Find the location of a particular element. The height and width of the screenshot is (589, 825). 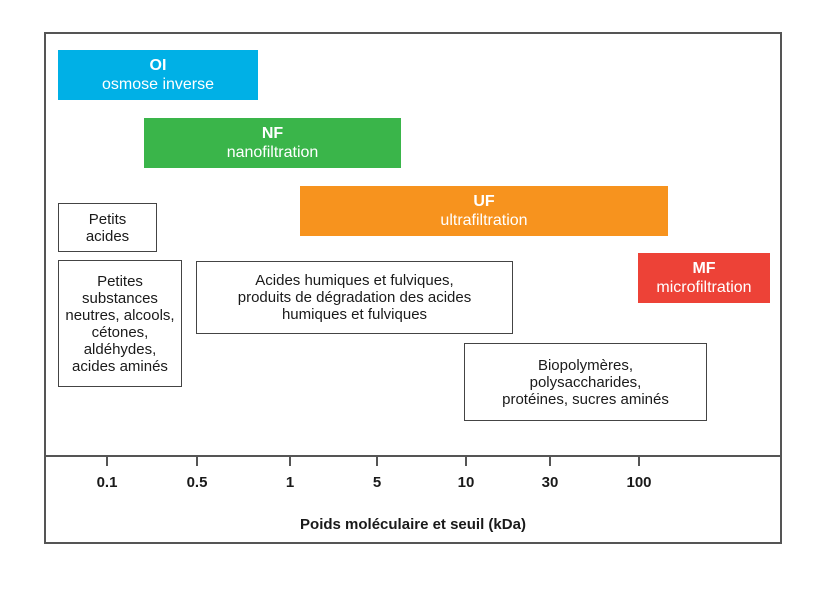

band-uf: UF ultrafiltration is located at coordinates (484, 211).